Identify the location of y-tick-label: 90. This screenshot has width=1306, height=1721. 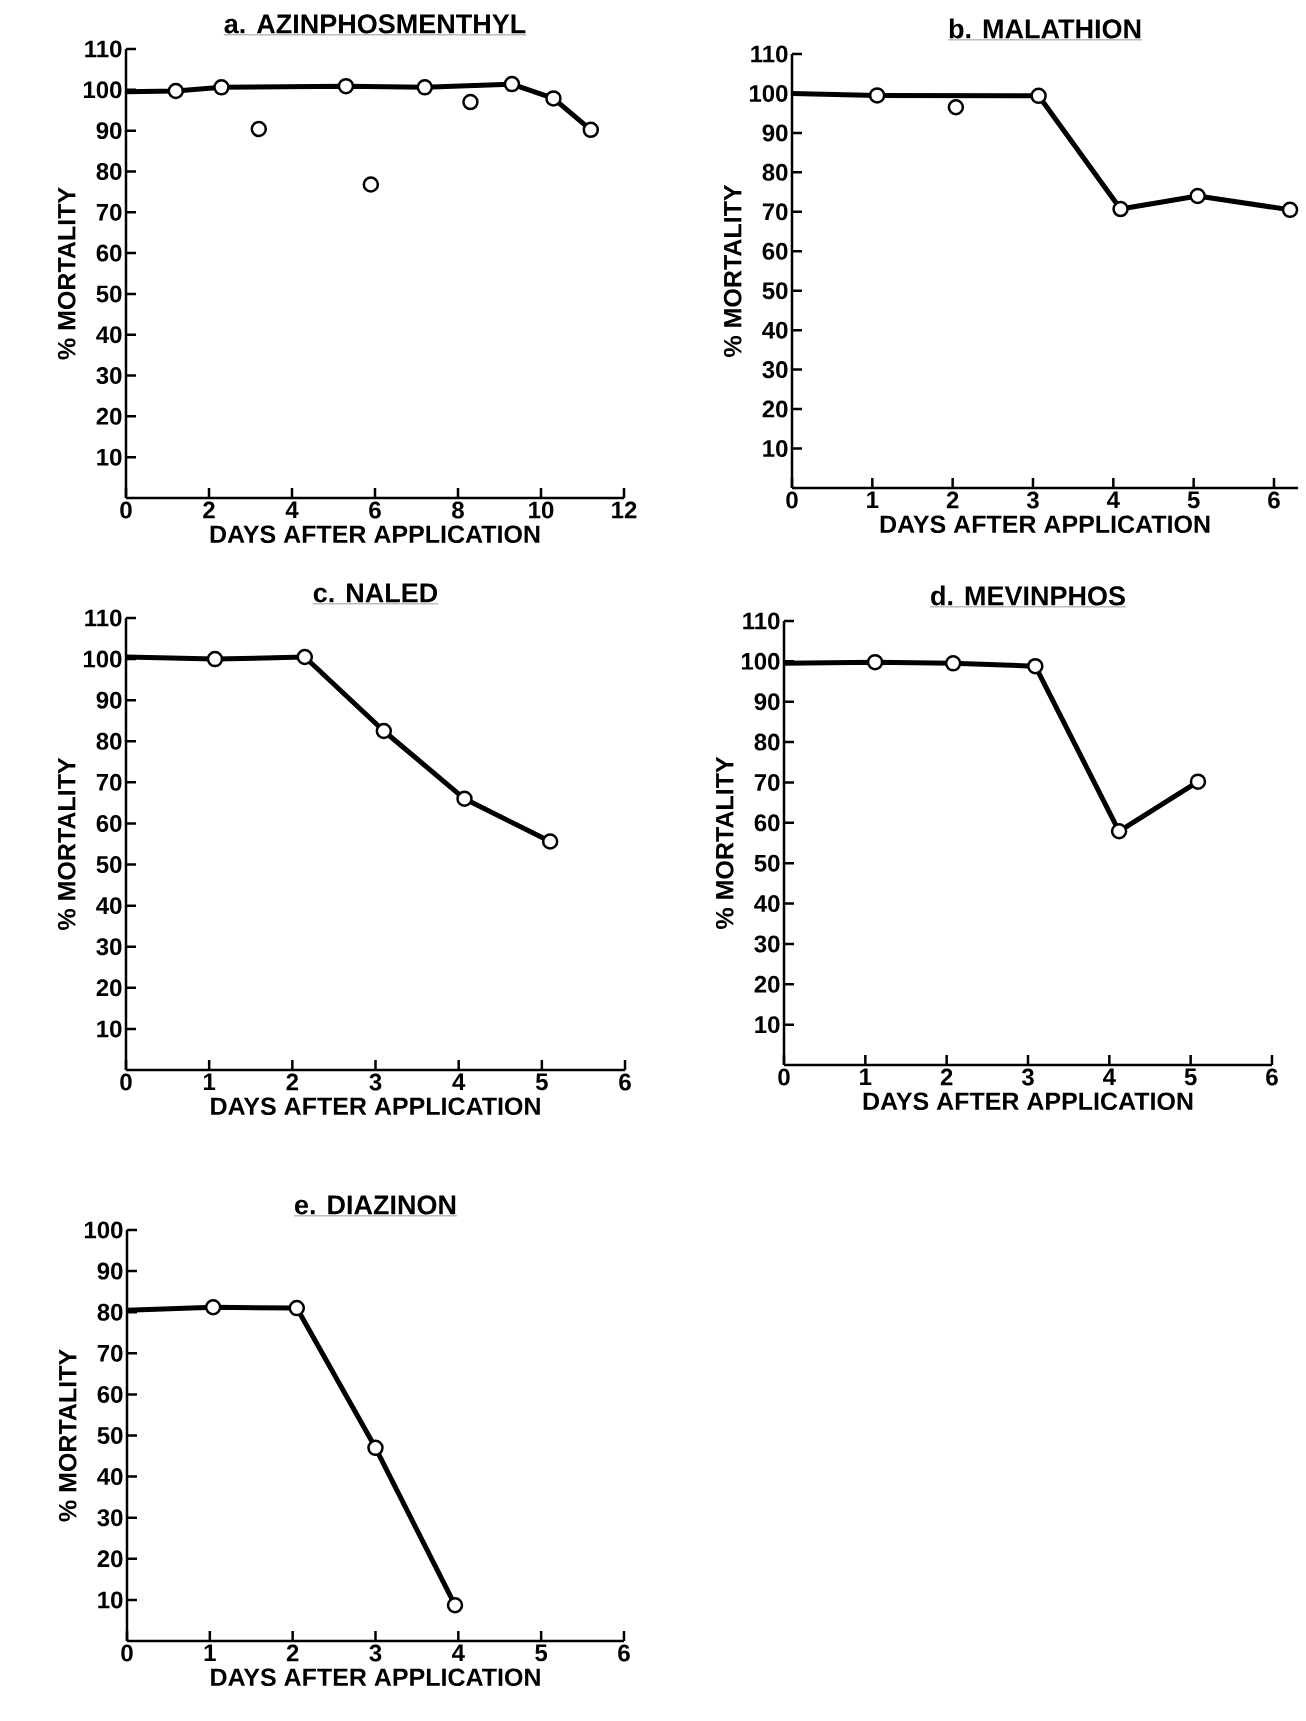
(767, 702).